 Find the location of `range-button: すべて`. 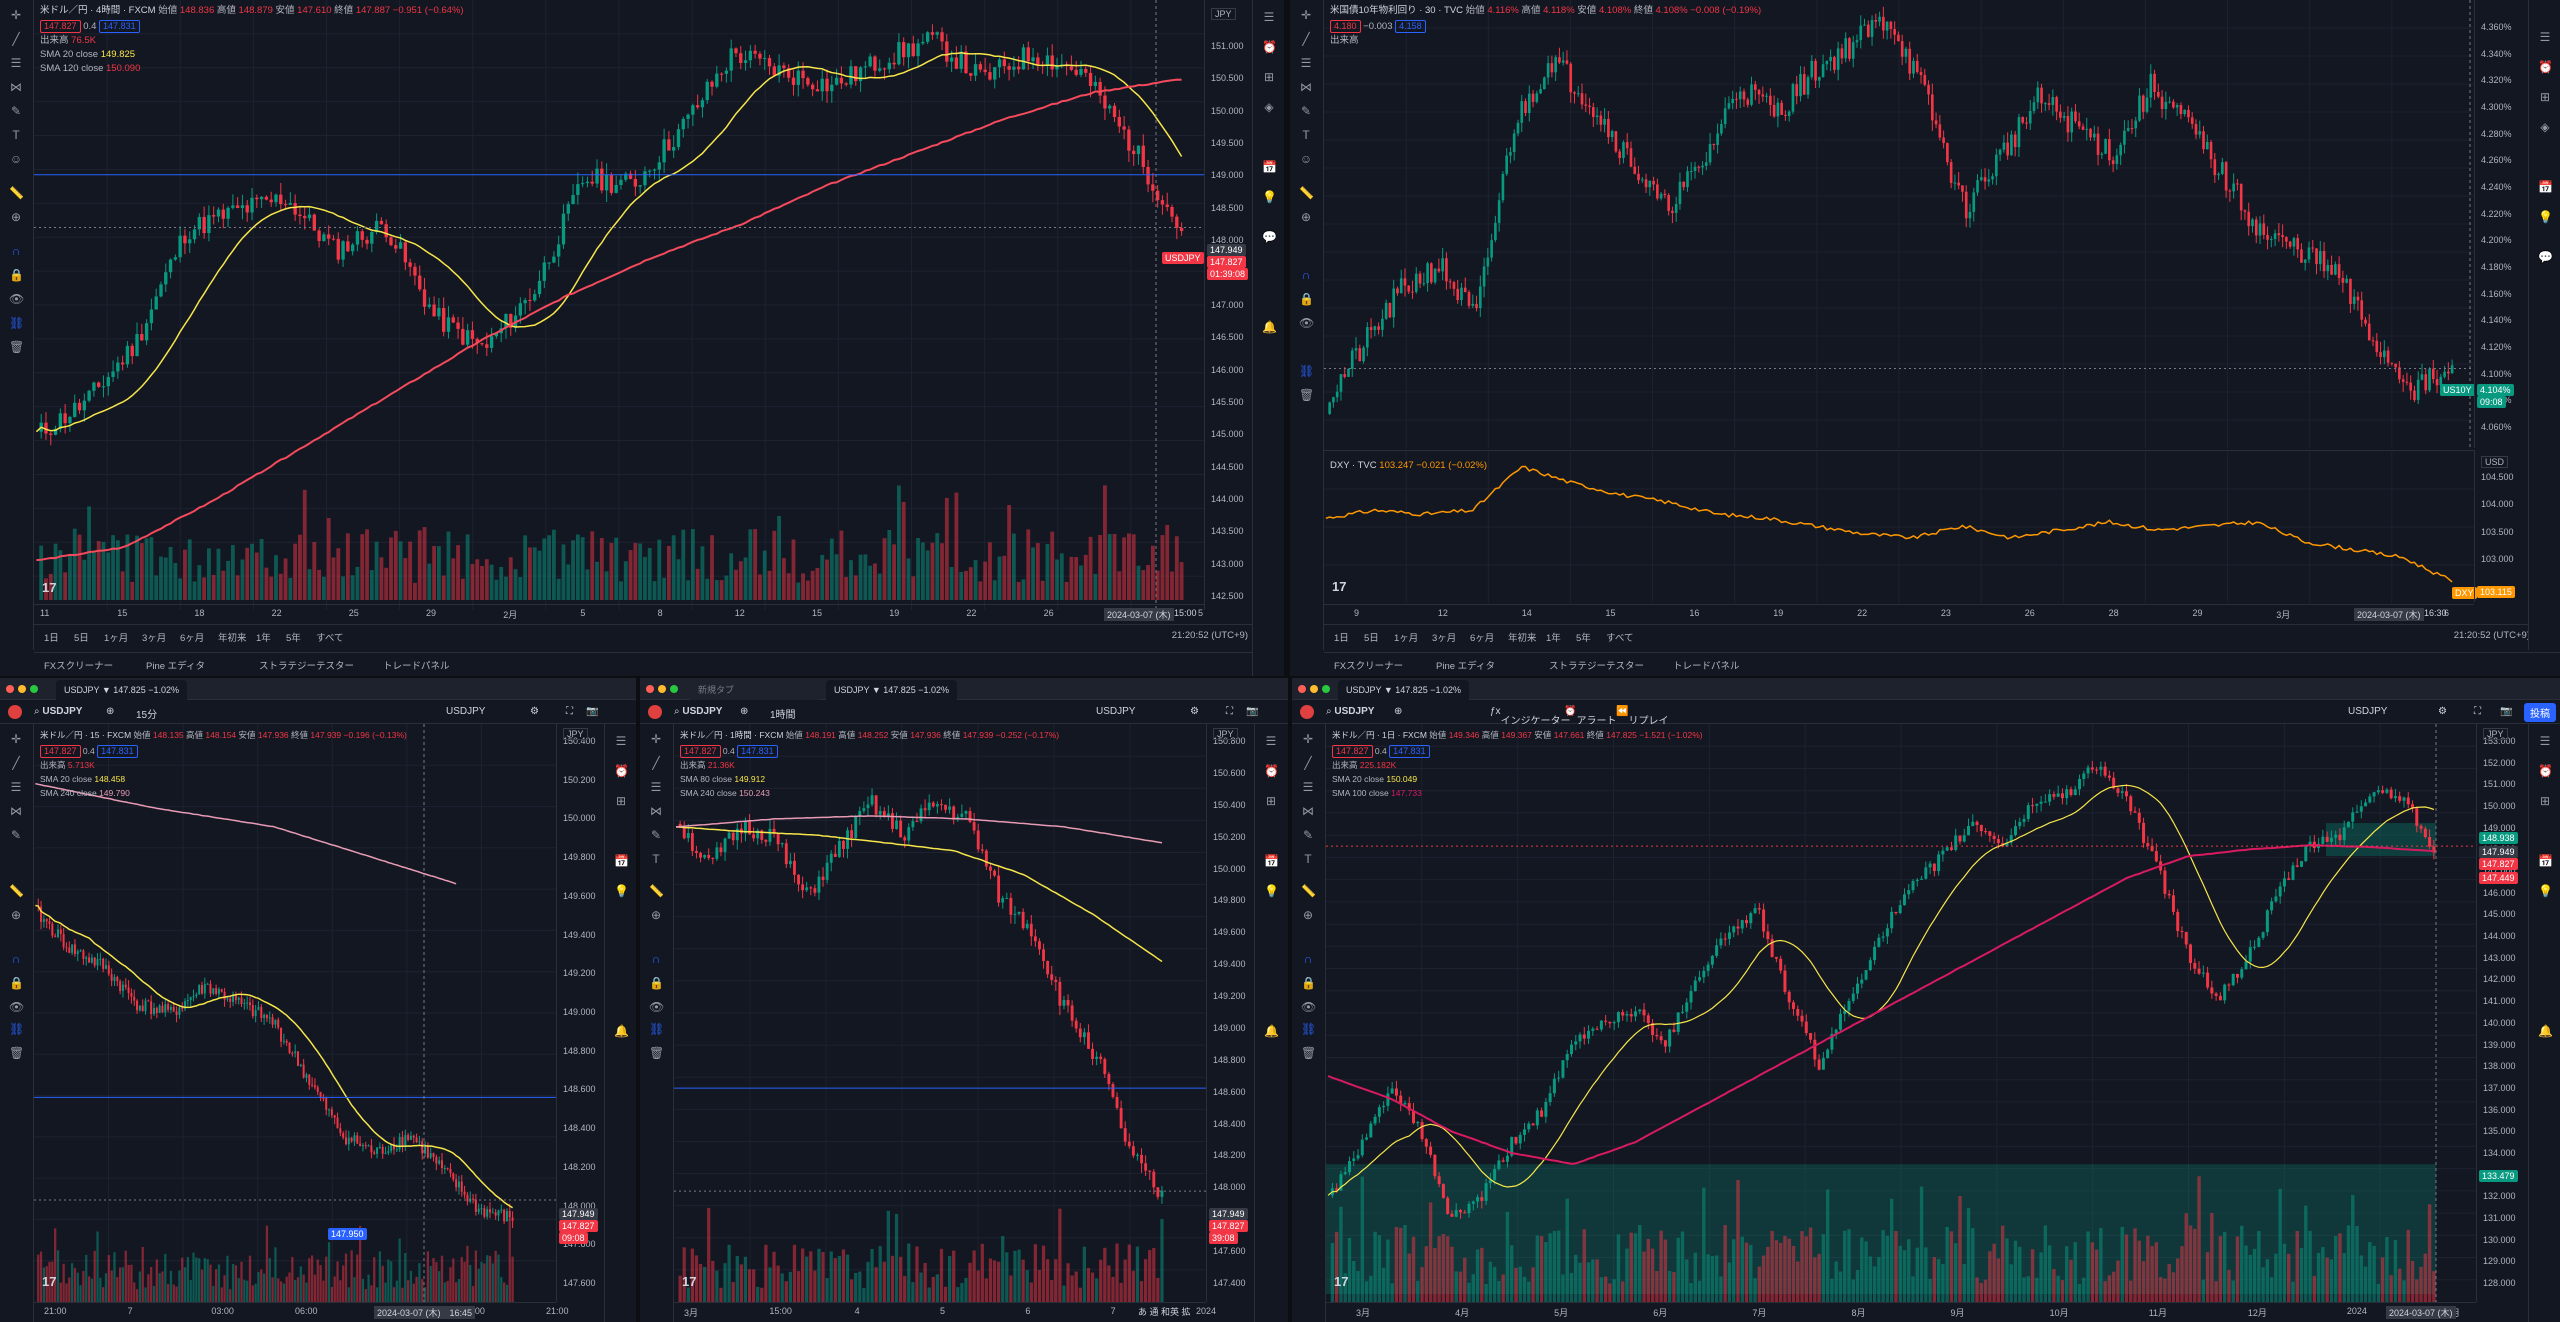

range-button: すべて is located at coordinates (1620, 638).